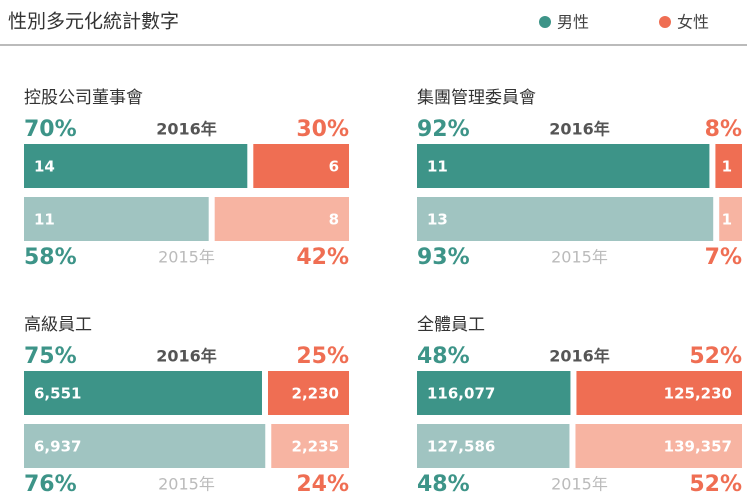 The width and height of the screenshot is (747, 502). I want to click on panel-title: 集團管理委員會, so click(476, 98).